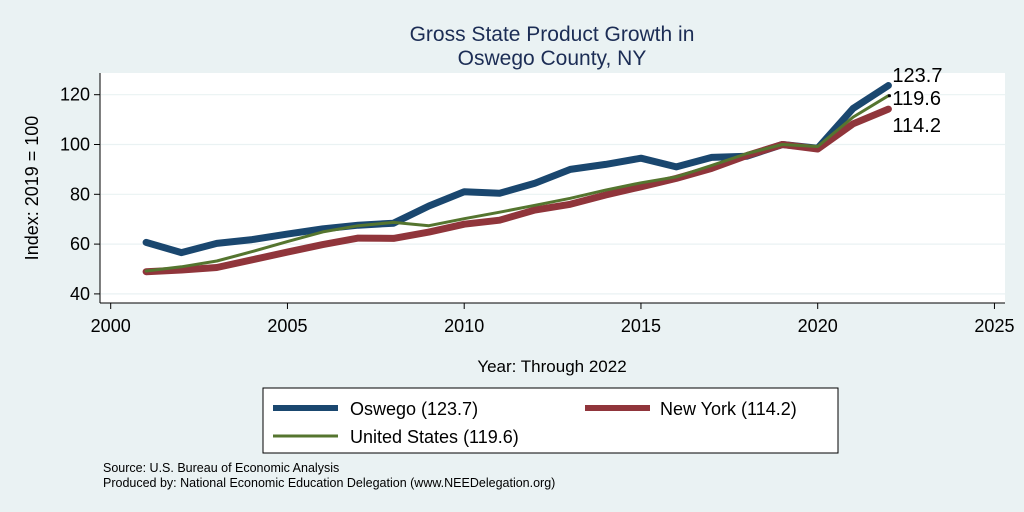  Describe the element at coordinates (916, 126) in the screenshot. I see `end-label-new-york: 114.2` at that location.